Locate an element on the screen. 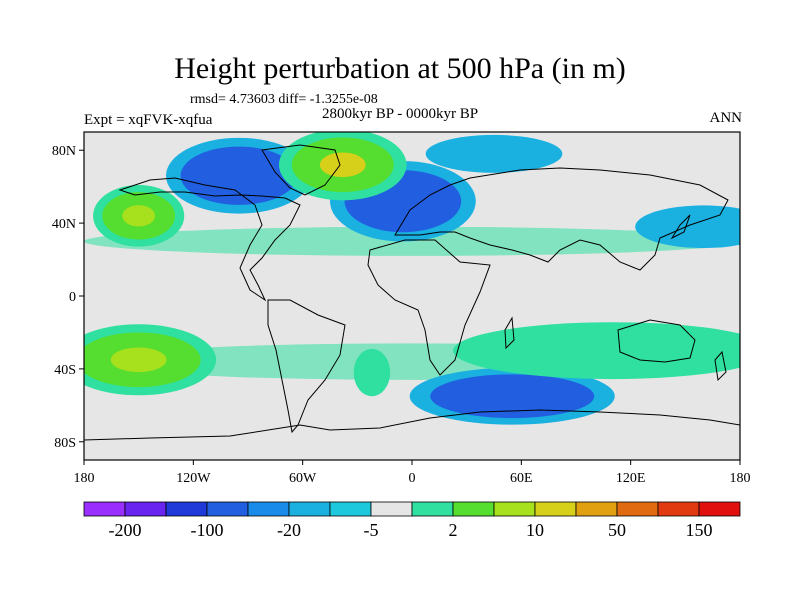  coast-africa is located at coordinates (429, 307).